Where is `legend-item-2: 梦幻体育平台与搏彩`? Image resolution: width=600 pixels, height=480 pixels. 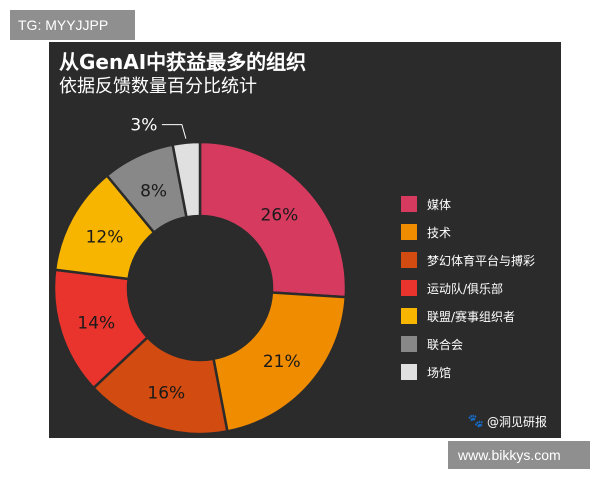
legend-item-2: 梦幻体育平台与搏彩 is located at coordinates (468, 260).